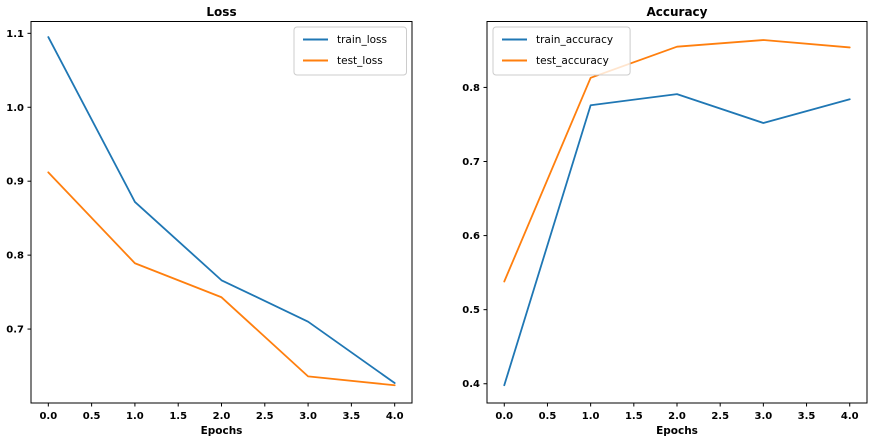 The width and height of the screenshot is (874, 441). I want to click on y-tick-label: 1.1, so click(15, 34).